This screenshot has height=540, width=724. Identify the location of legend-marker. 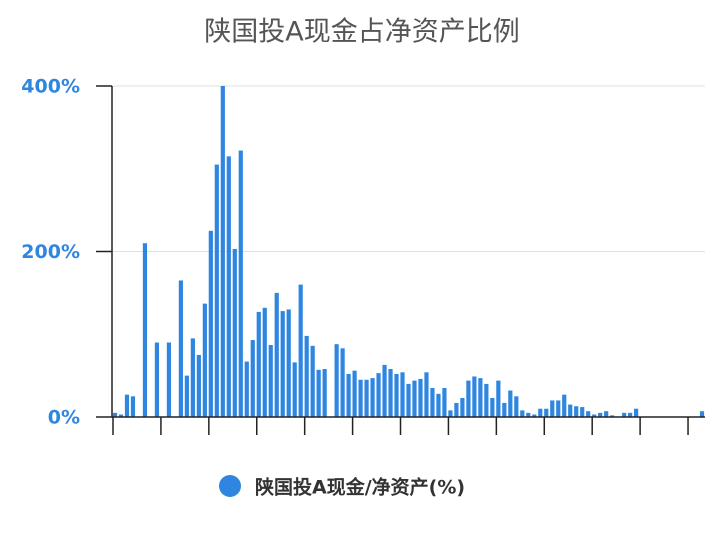
(230, 486).